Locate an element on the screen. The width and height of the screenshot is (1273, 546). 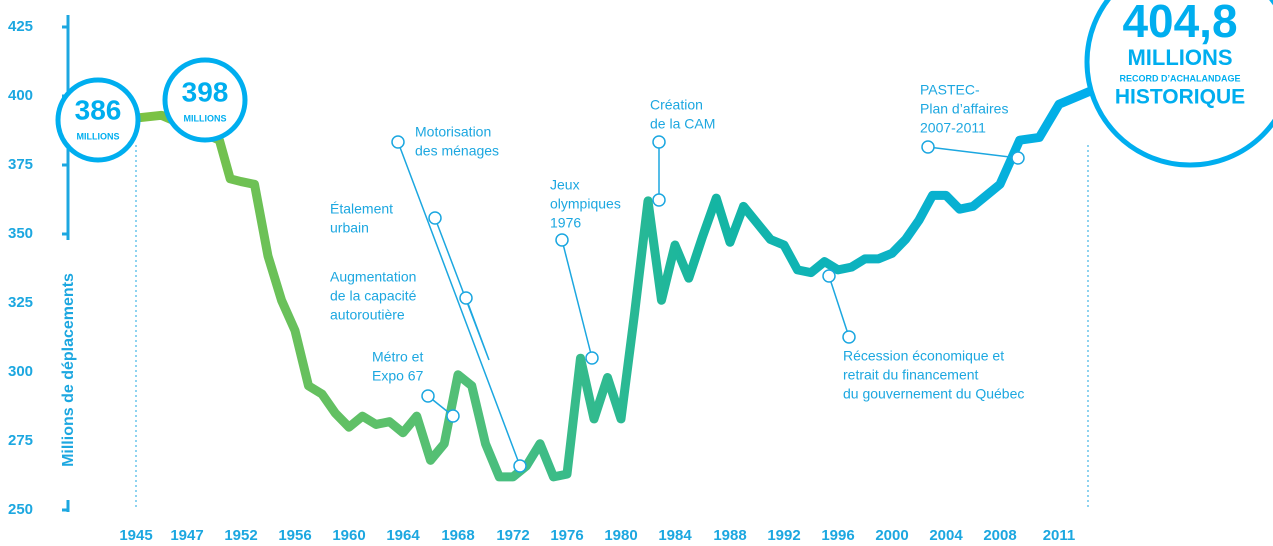
annotation: Plan d’affaires is located at coordinates (964, 109).